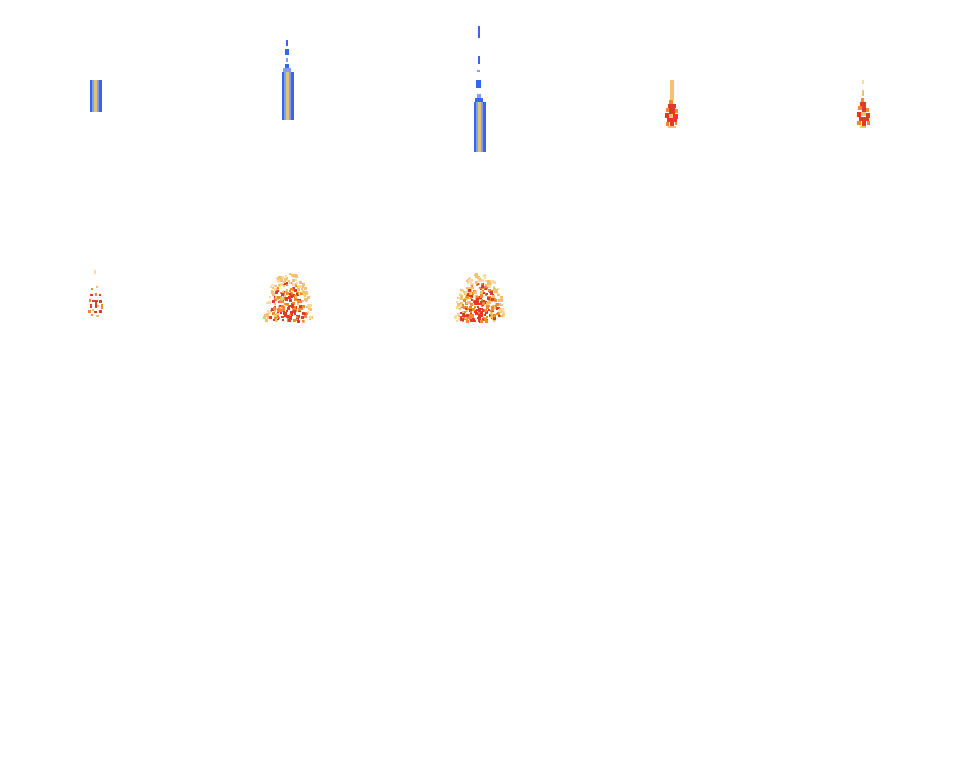 This screenshot has width=960, height=768. I want to click on frame-beam-rising, so click(480, 96).